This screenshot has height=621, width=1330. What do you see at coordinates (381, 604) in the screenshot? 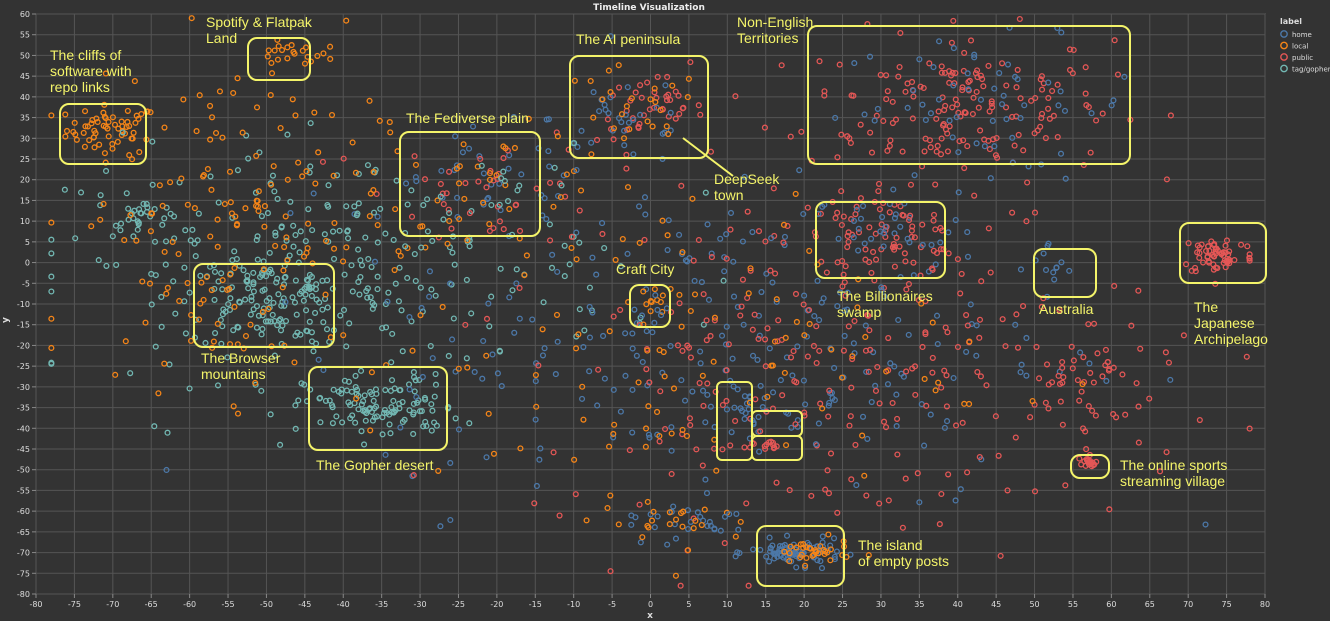
I see `x-tick-label: -35` at bounding box center [381, 604].